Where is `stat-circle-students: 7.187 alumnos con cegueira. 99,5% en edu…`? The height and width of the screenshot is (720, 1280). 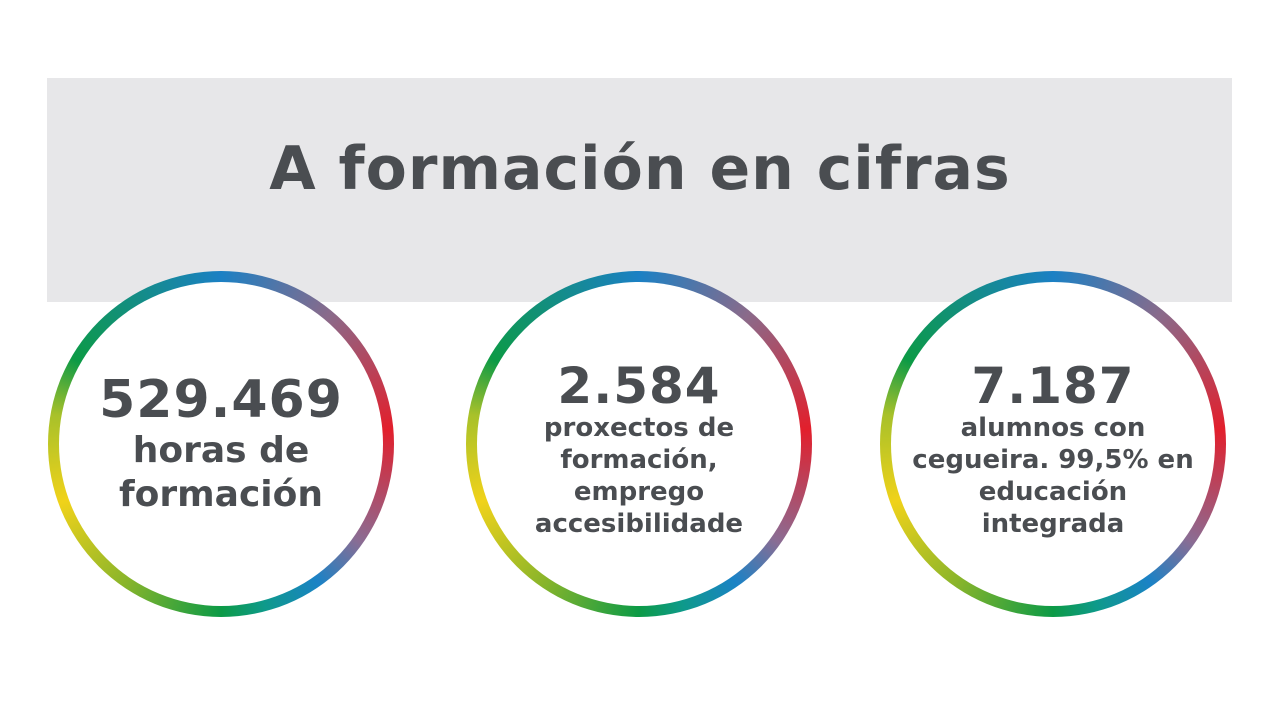 stat-circle-students: 7.187 alumnos con cegueira. 99,5% en edu… is located at coordinates (1053, 444).